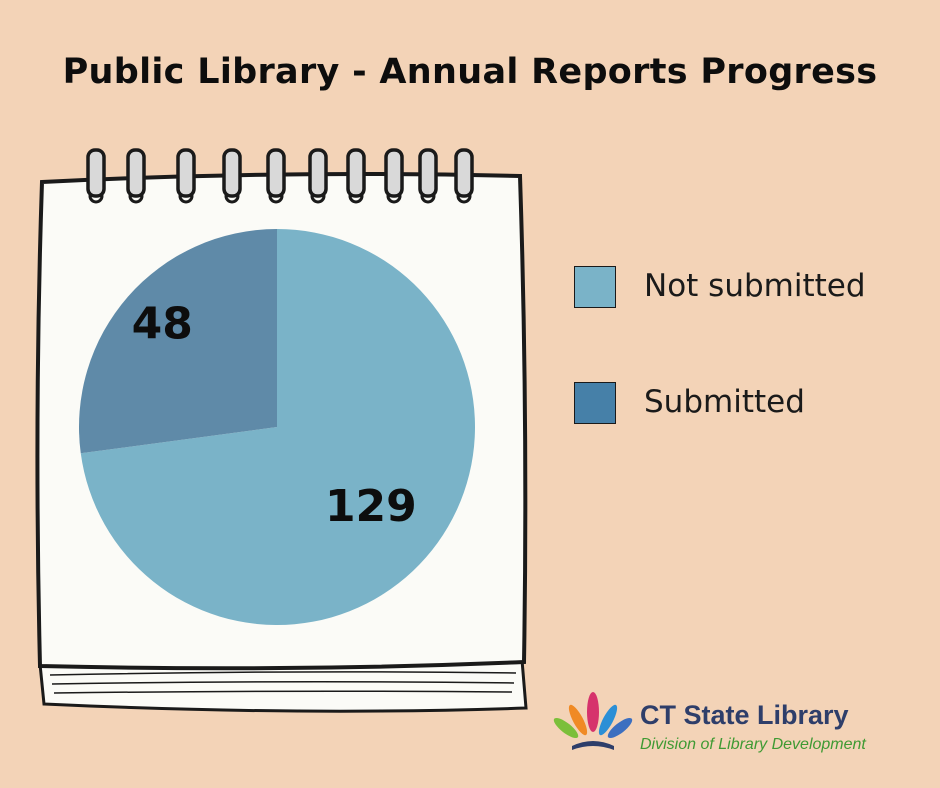 The image size is (940, 788). Describe the element at coordinates (753, 744) in the screenshot. I see `logo-subtitle: Division of Library Development` at that location.